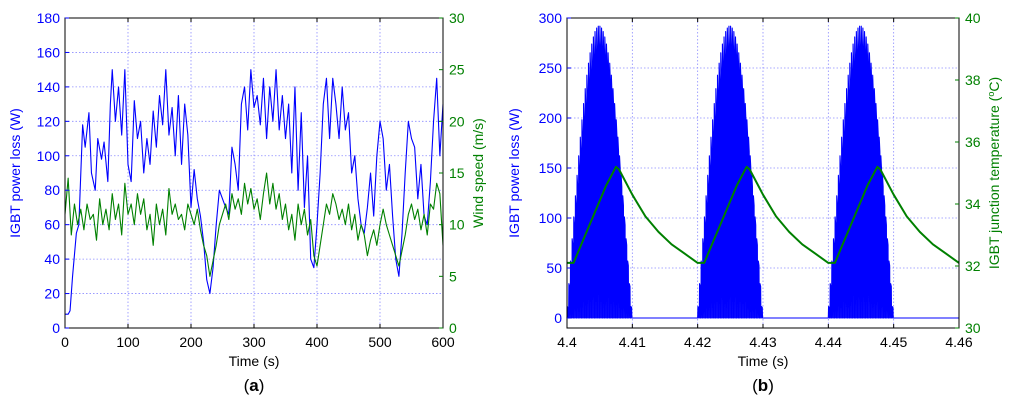 The width and height of the screenshot is (1024, 413). Describe the element at coordinates (973, 266) in the screenshot. I see `right-y-tick-label: 32` at that location.